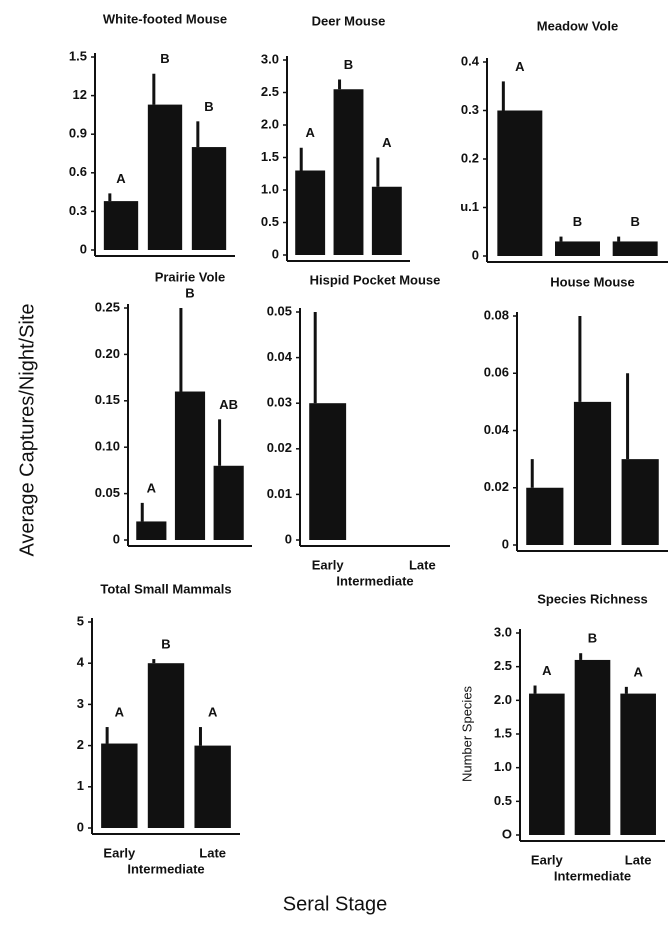 The height and width of the screenshot is (932, 670). I want to click on panel-title: Species Richness, so click(592, 598).